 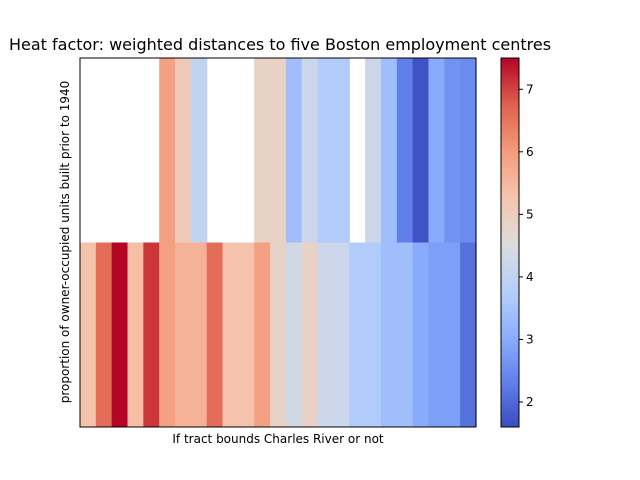 I want to click on colorbar-tick-label-5: 7, so click(x=530, y=89).